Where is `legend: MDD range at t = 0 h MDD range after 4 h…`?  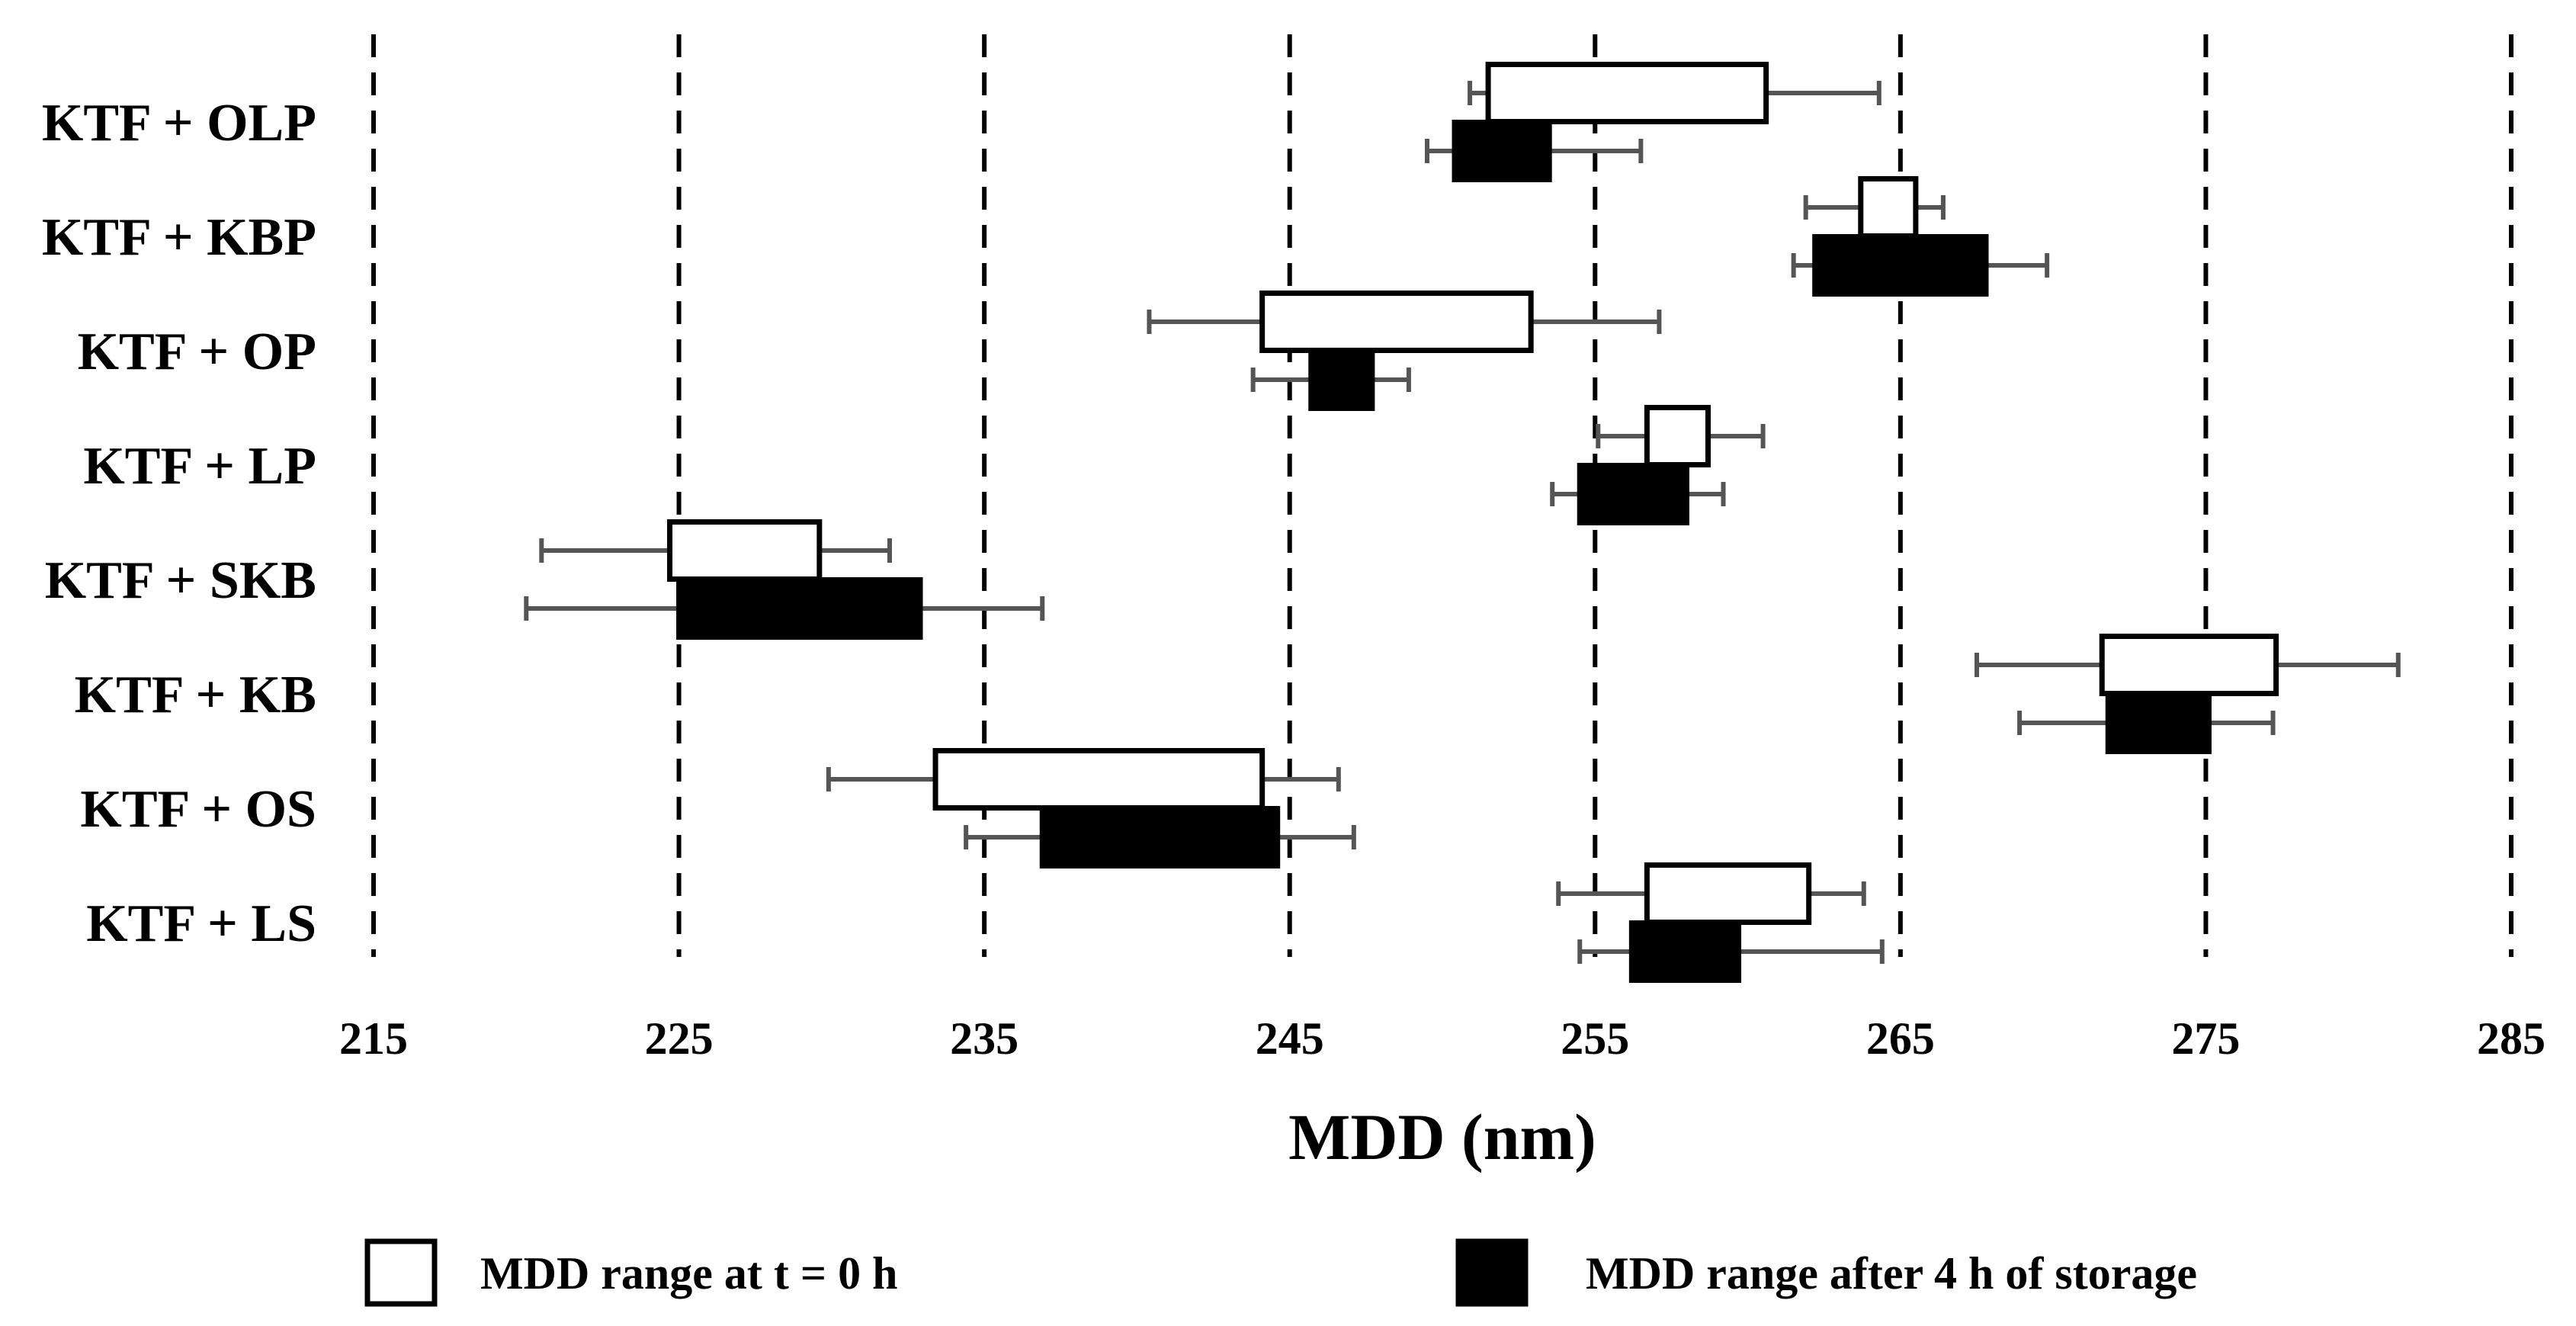 legend: MDD range at t = 0 h MDD range after 4 h… is located at coordinates (1280, 1272).